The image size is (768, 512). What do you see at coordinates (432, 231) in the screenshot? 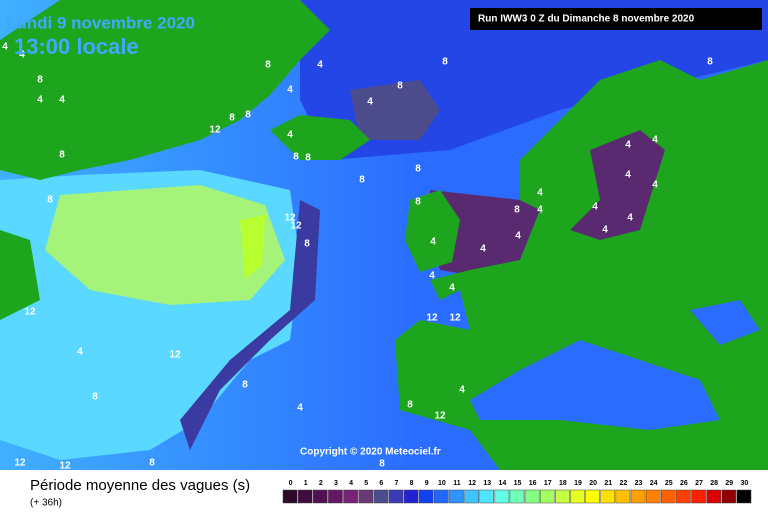
I see `british-isles` at bounding box center [432, 231].